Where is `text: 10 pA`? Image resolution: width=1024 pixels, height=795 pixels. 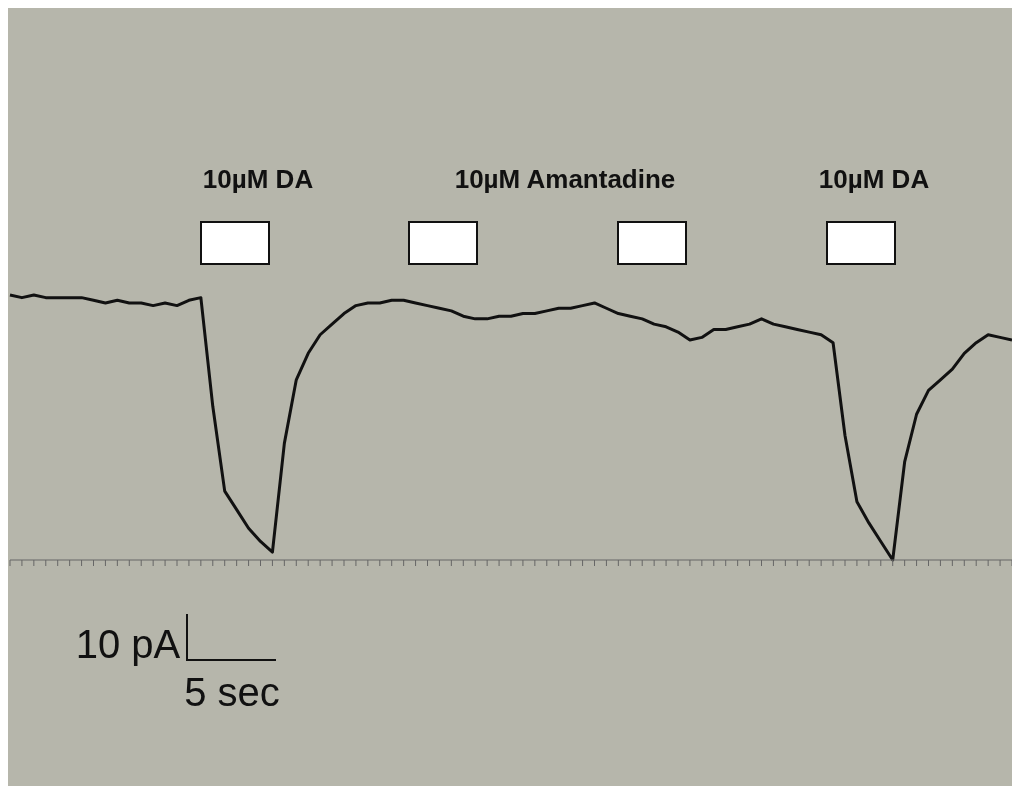
text: 10 pA is located at coordinates (128, 644).